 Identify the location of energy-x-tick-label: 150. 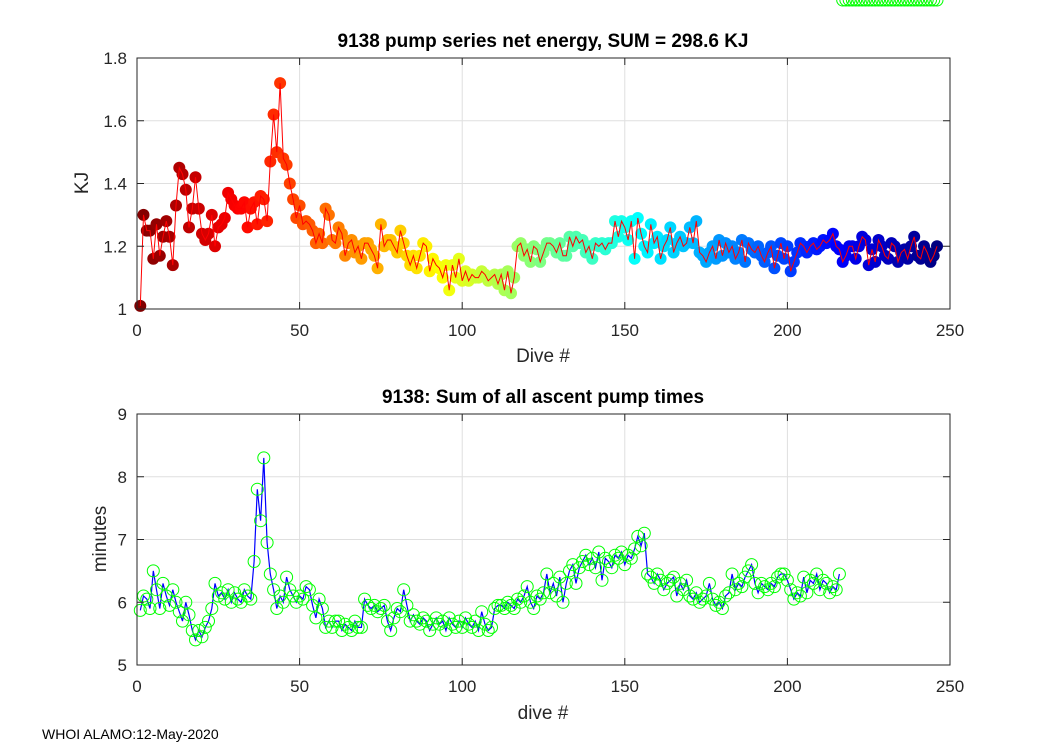
(625, 330).